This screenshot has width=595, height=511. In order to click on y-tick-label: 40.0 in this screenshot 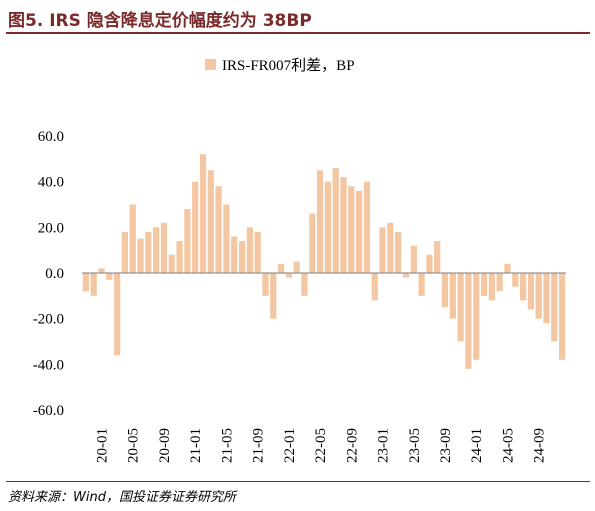, I will do `click(51, 183)`.